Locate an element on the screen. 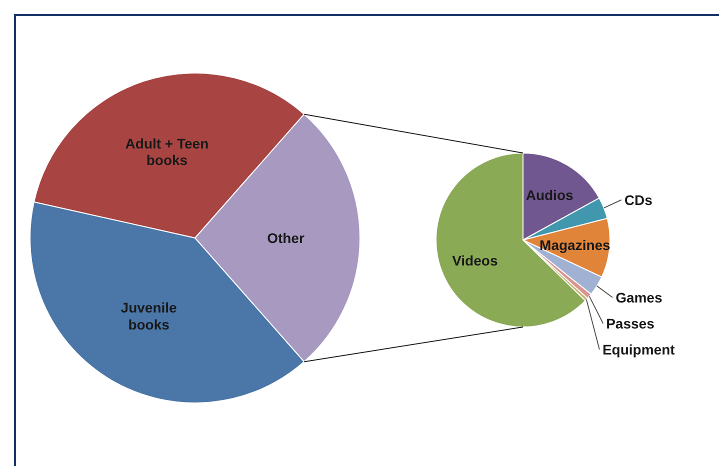 Image resolution: width=719 pixels, height=466 pixels. slice-label: Audios is located at coordinates (550, 195).